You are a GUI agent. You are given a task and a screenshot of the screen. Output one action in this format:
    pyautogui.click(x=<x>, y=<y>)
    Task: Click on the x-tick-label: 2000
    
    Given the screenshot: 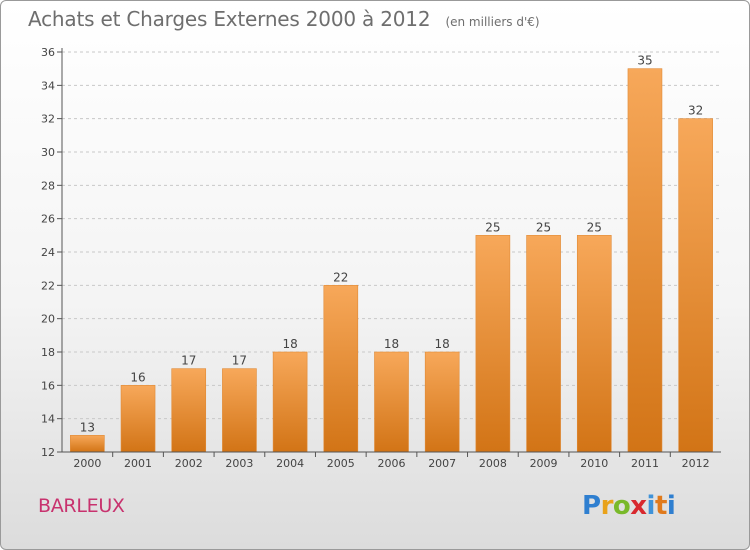 What is the action you would take?
    pyautogui.click(x=87, y=463)
    